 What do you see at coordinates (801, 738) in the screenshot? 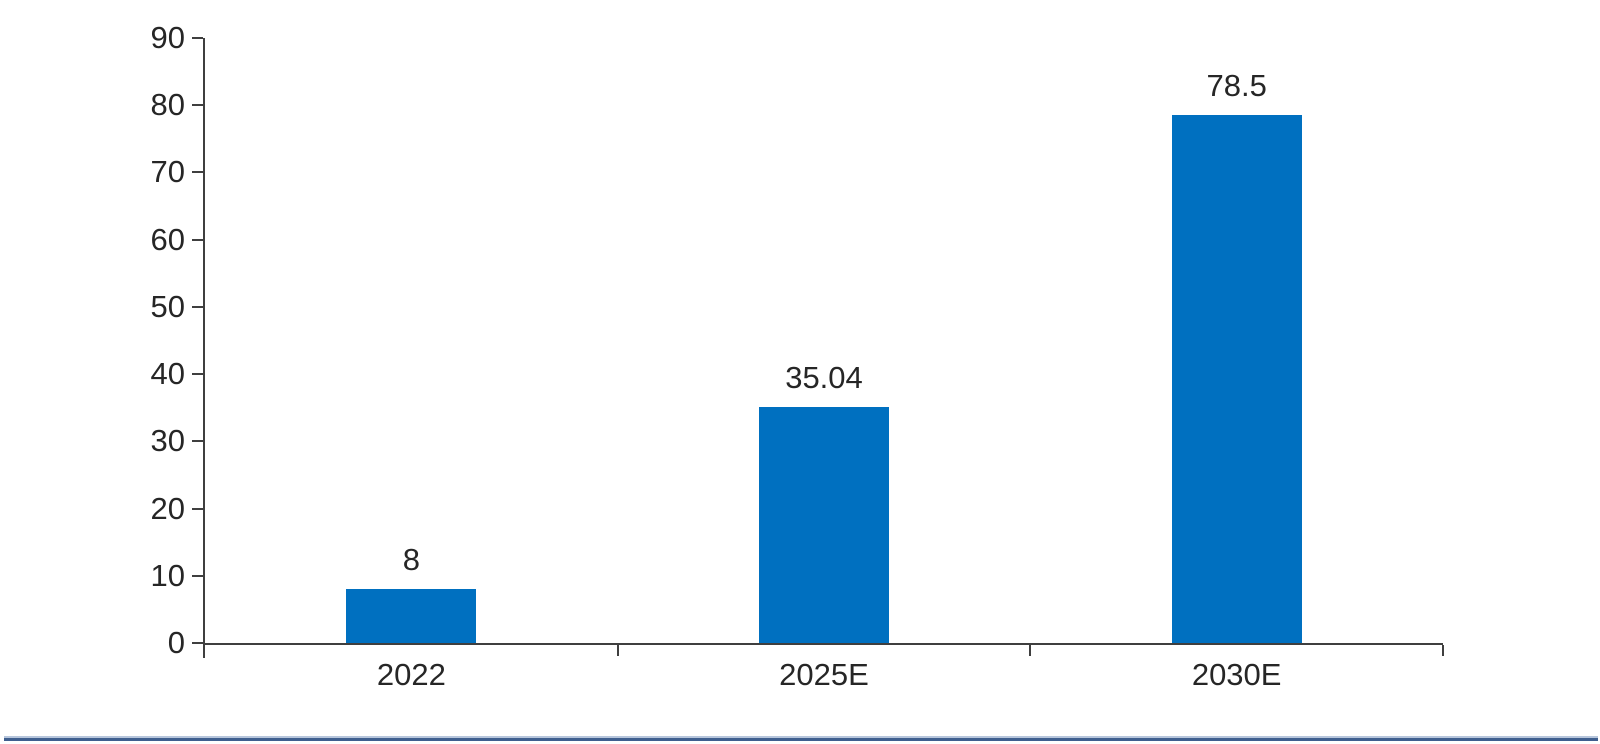
I see `footer-divider-line` at bounding box center [801, 738].